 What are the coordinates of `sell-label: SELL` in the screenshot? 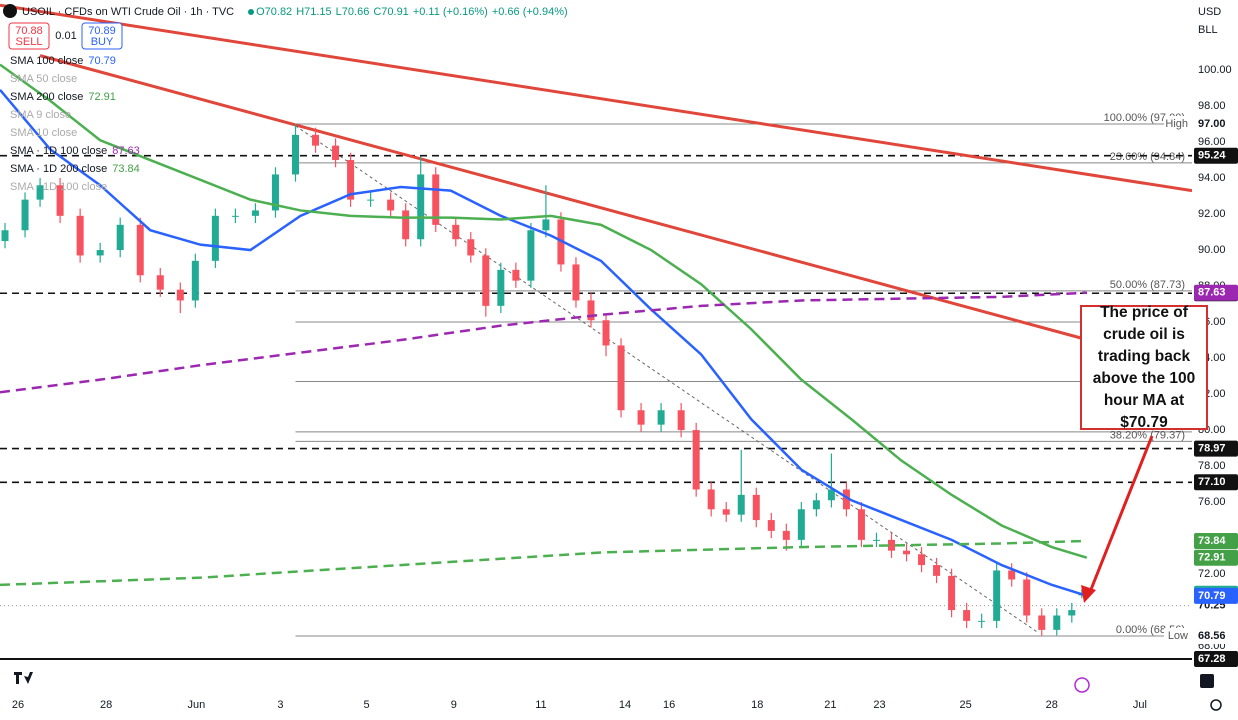 It's located at (29, 42).